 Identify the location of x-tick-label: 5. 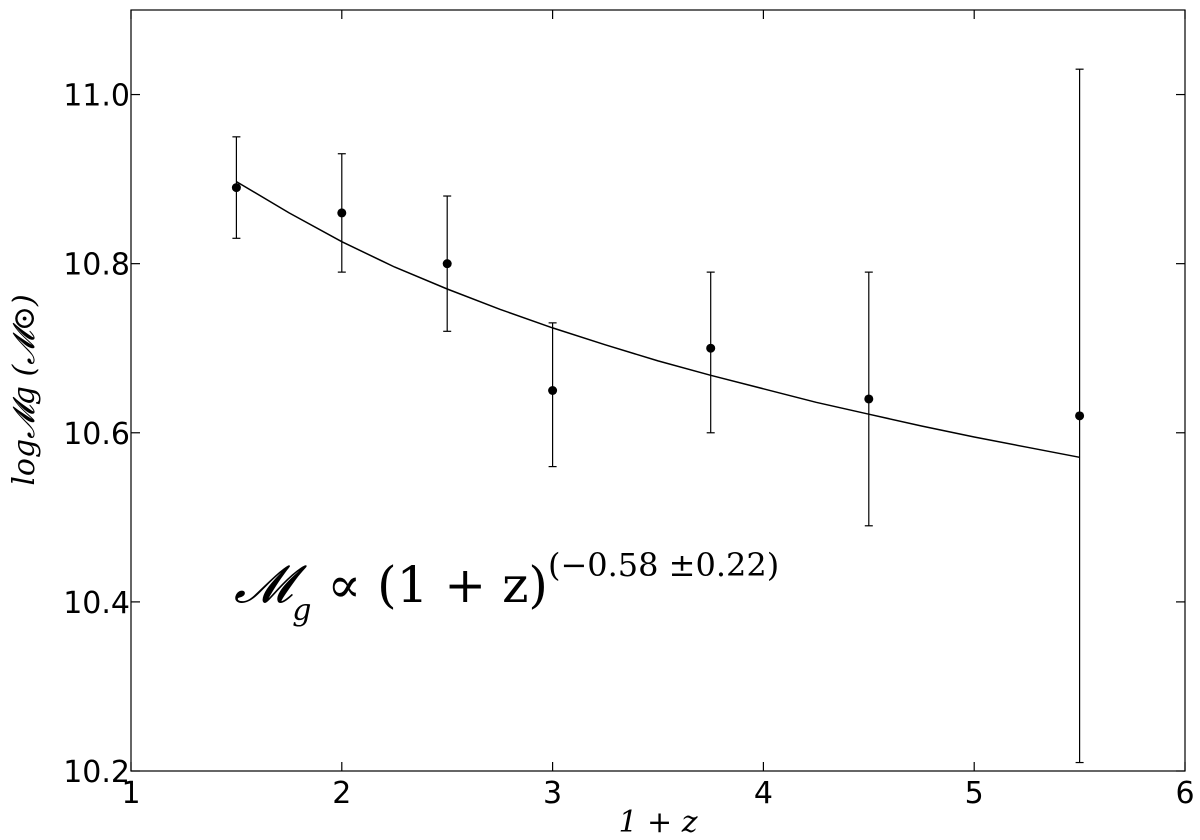
(974, 793).